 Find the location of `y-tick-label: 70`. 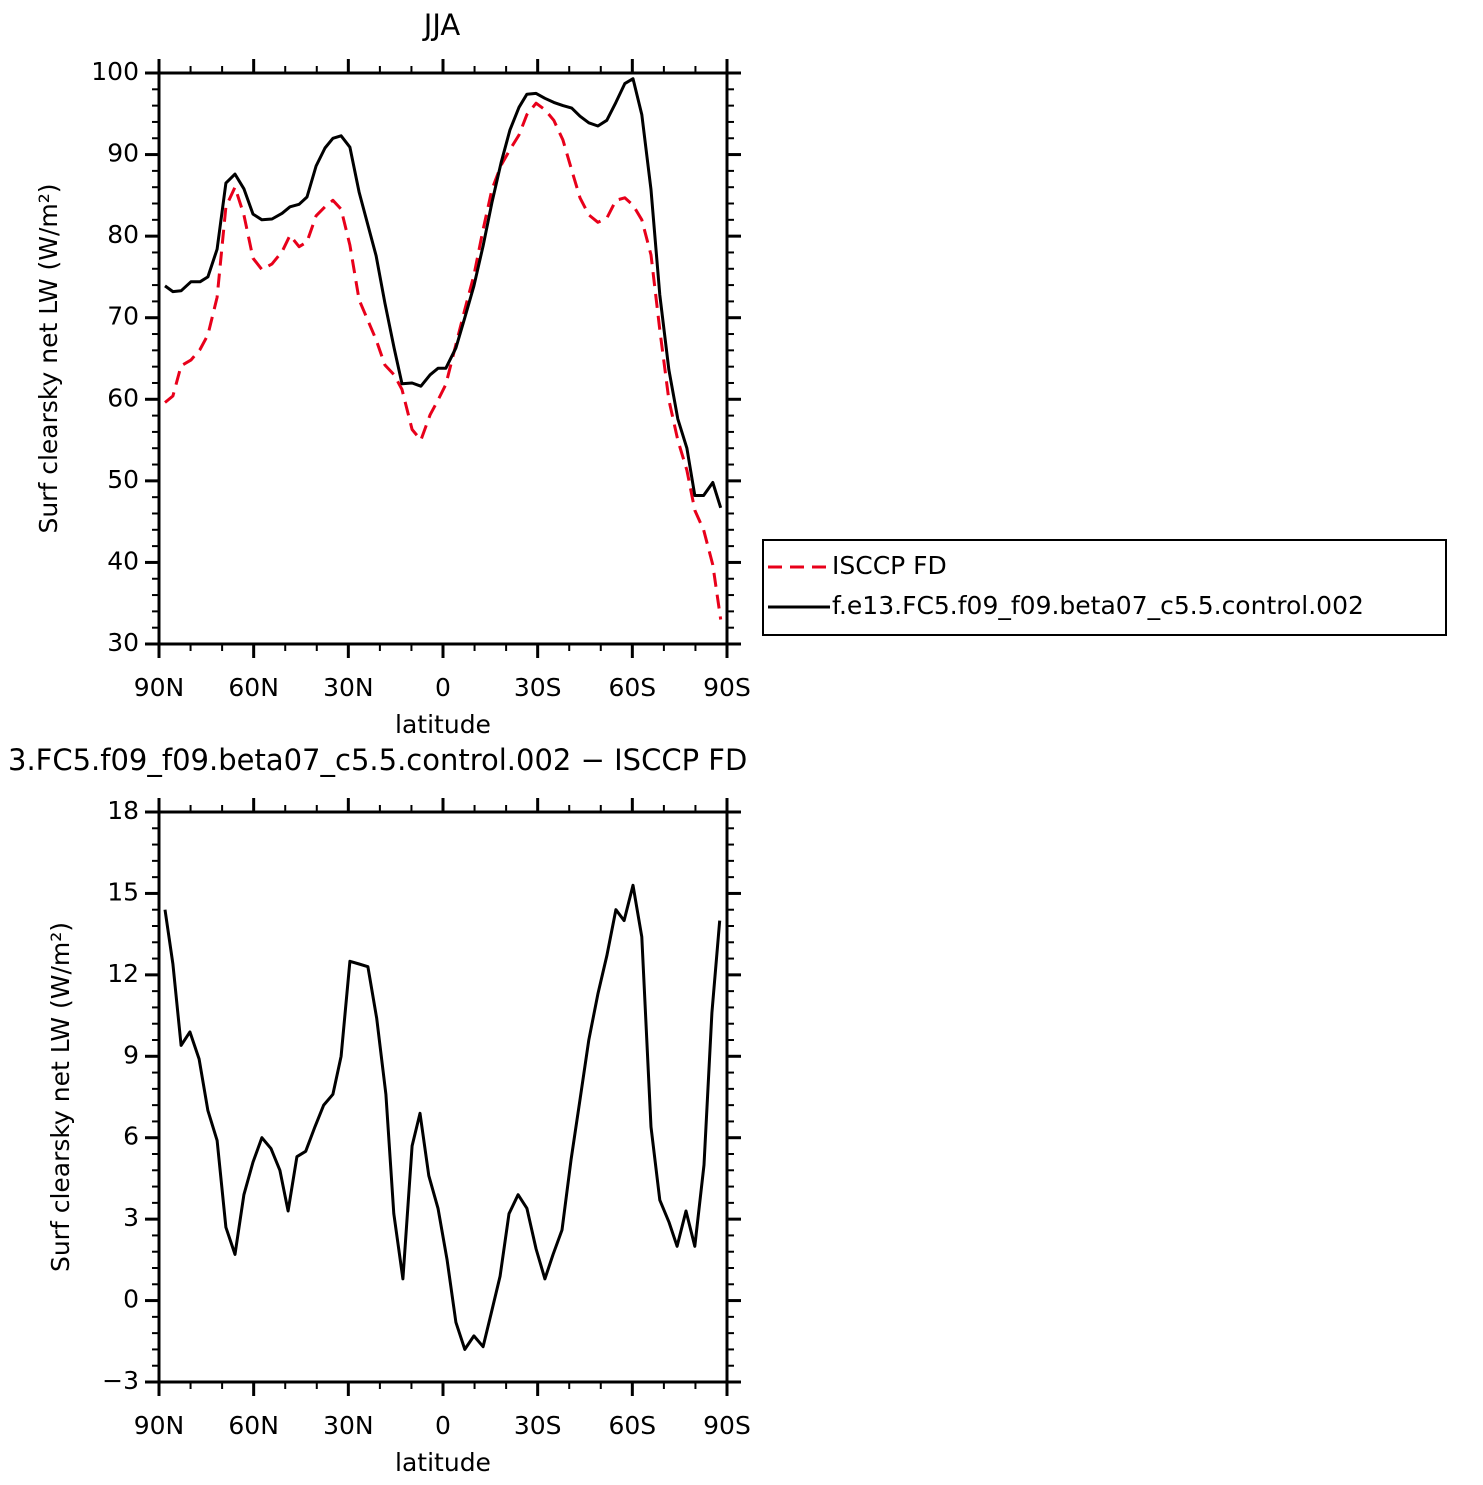

y-tick-label: 70 is located at coordinates (123, 316).